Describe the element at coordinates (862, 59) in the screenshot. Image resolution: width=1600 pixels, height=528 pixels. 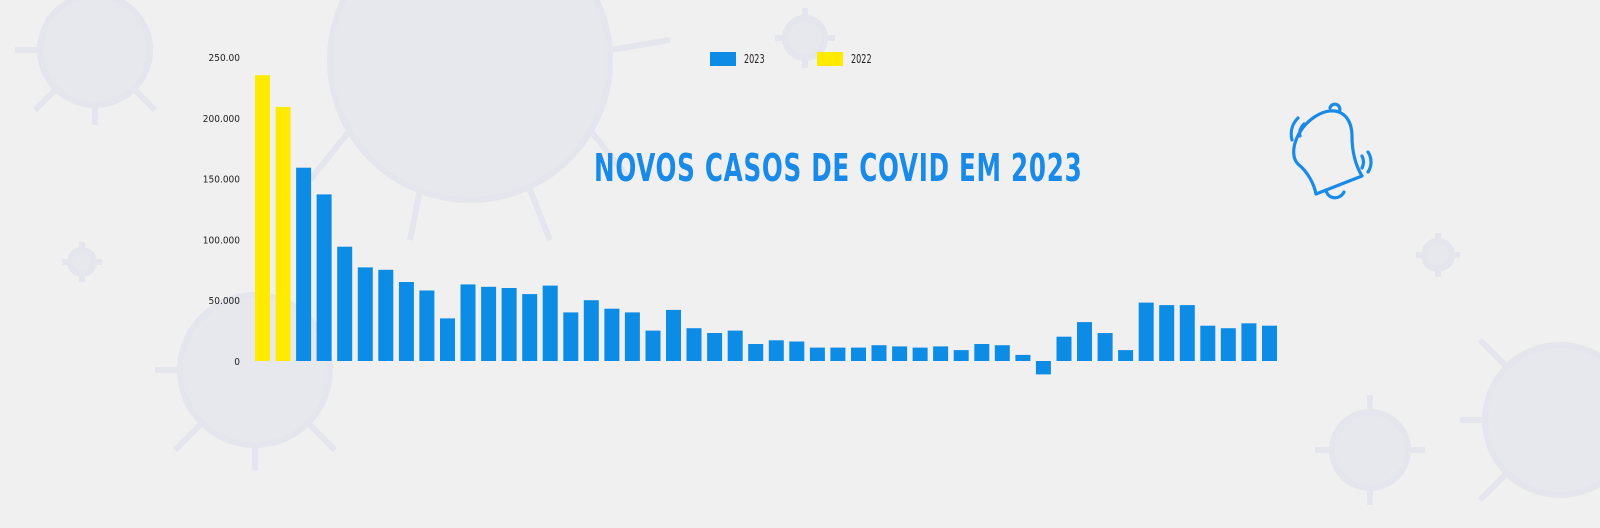
I see `legend-label-2022: 2022` at that location.